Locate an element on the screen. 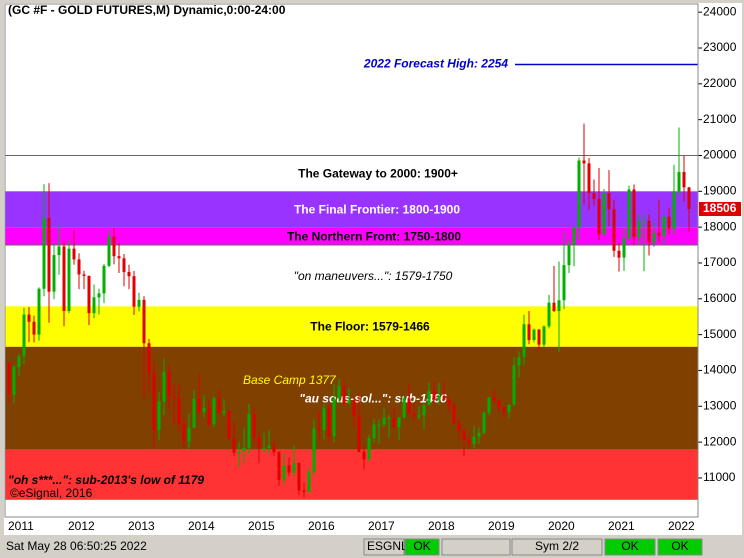 This screenshot has width=744, height=558. annotation: Base Camp 1377 is located at coordinates (290, 380).